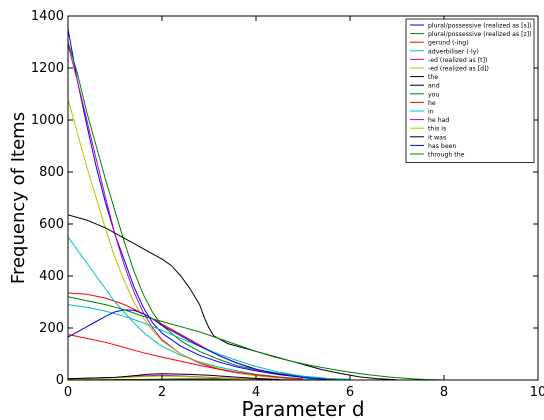 This screenshot has width=544, height=420. Describe the element at coordinates (437, 137) in the screenshot. I see `legend-label: it was` at that location.